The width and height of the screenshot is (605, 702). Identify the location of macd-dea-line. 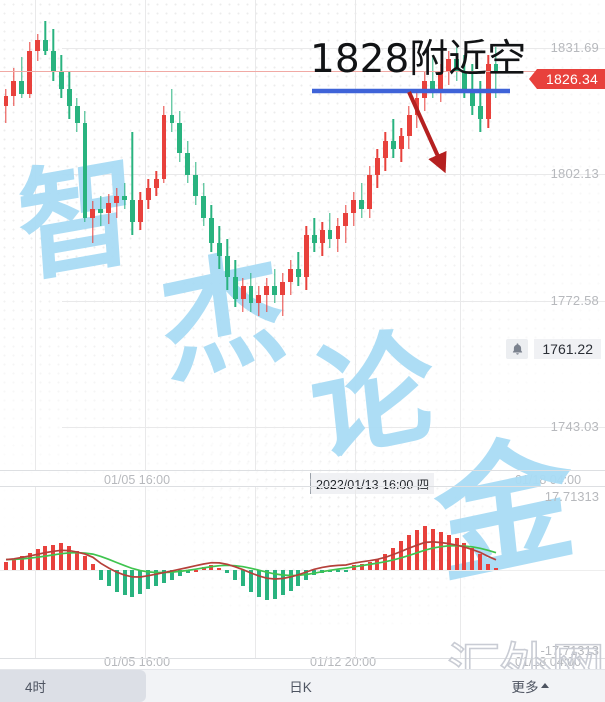
(251, 560).